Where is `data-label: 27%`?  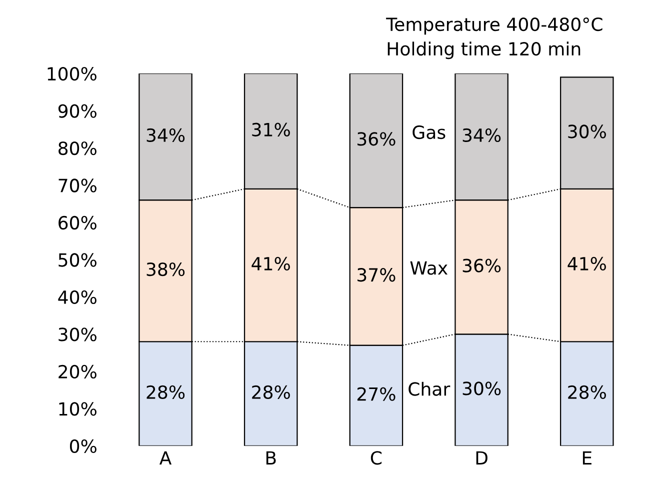
data-label: 27% is located at coordinates (376, 394).